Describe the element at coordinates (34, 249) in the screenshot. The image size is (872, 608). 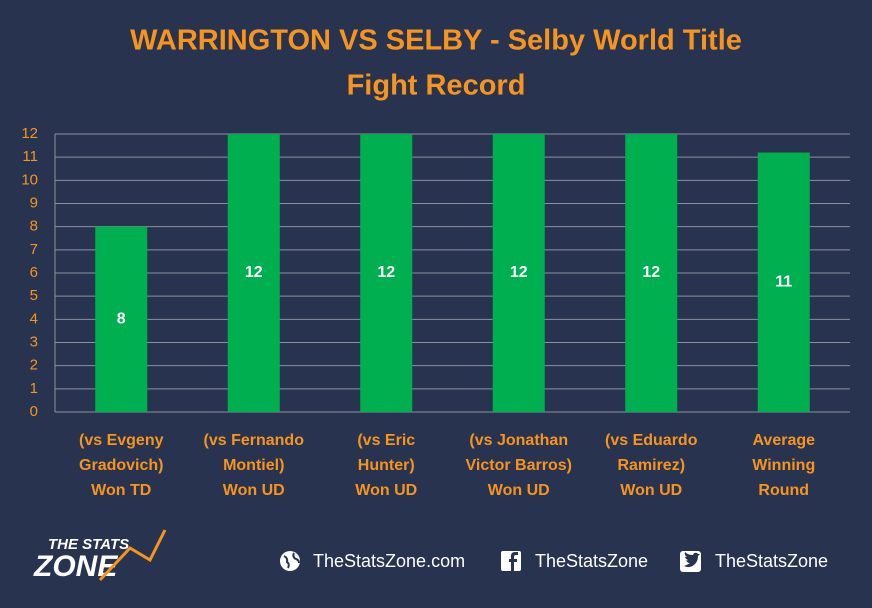
I see `y-tick-label: 7` at that location.